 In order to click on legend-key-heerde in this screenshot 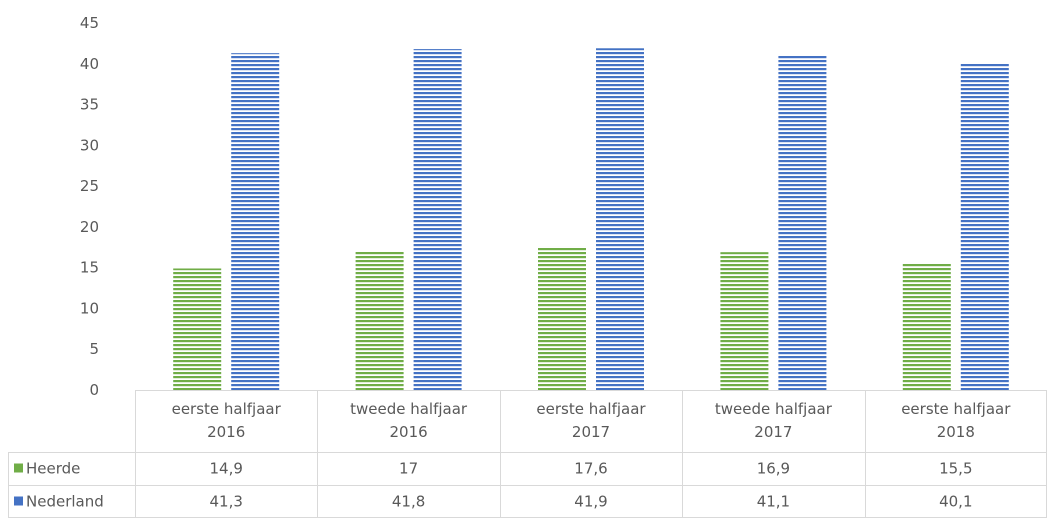, I will do `click(18, 468)`.